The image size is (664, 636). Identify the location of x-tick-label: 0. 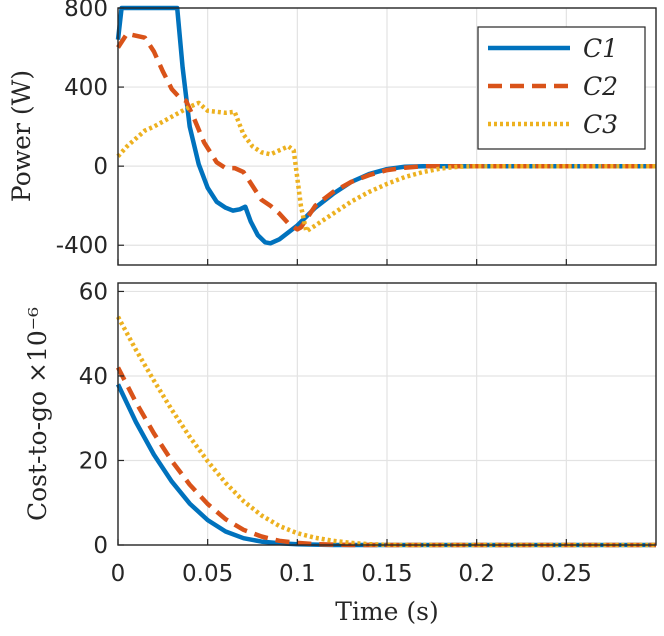
(118, 574).